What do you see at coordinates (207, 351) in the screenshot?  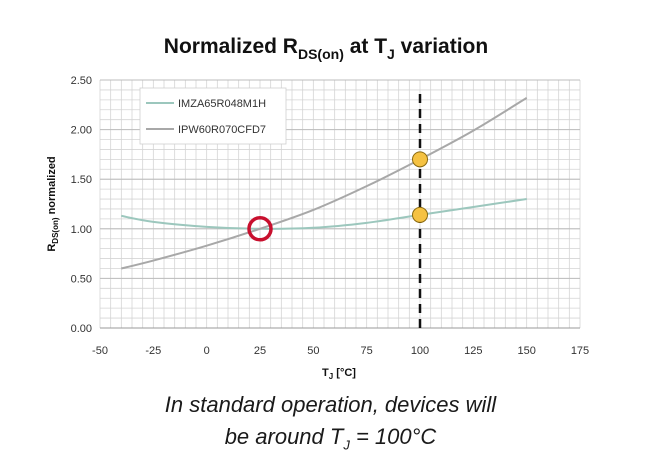 I see `x-tick-label: 0` at bounding box center [207, 351].